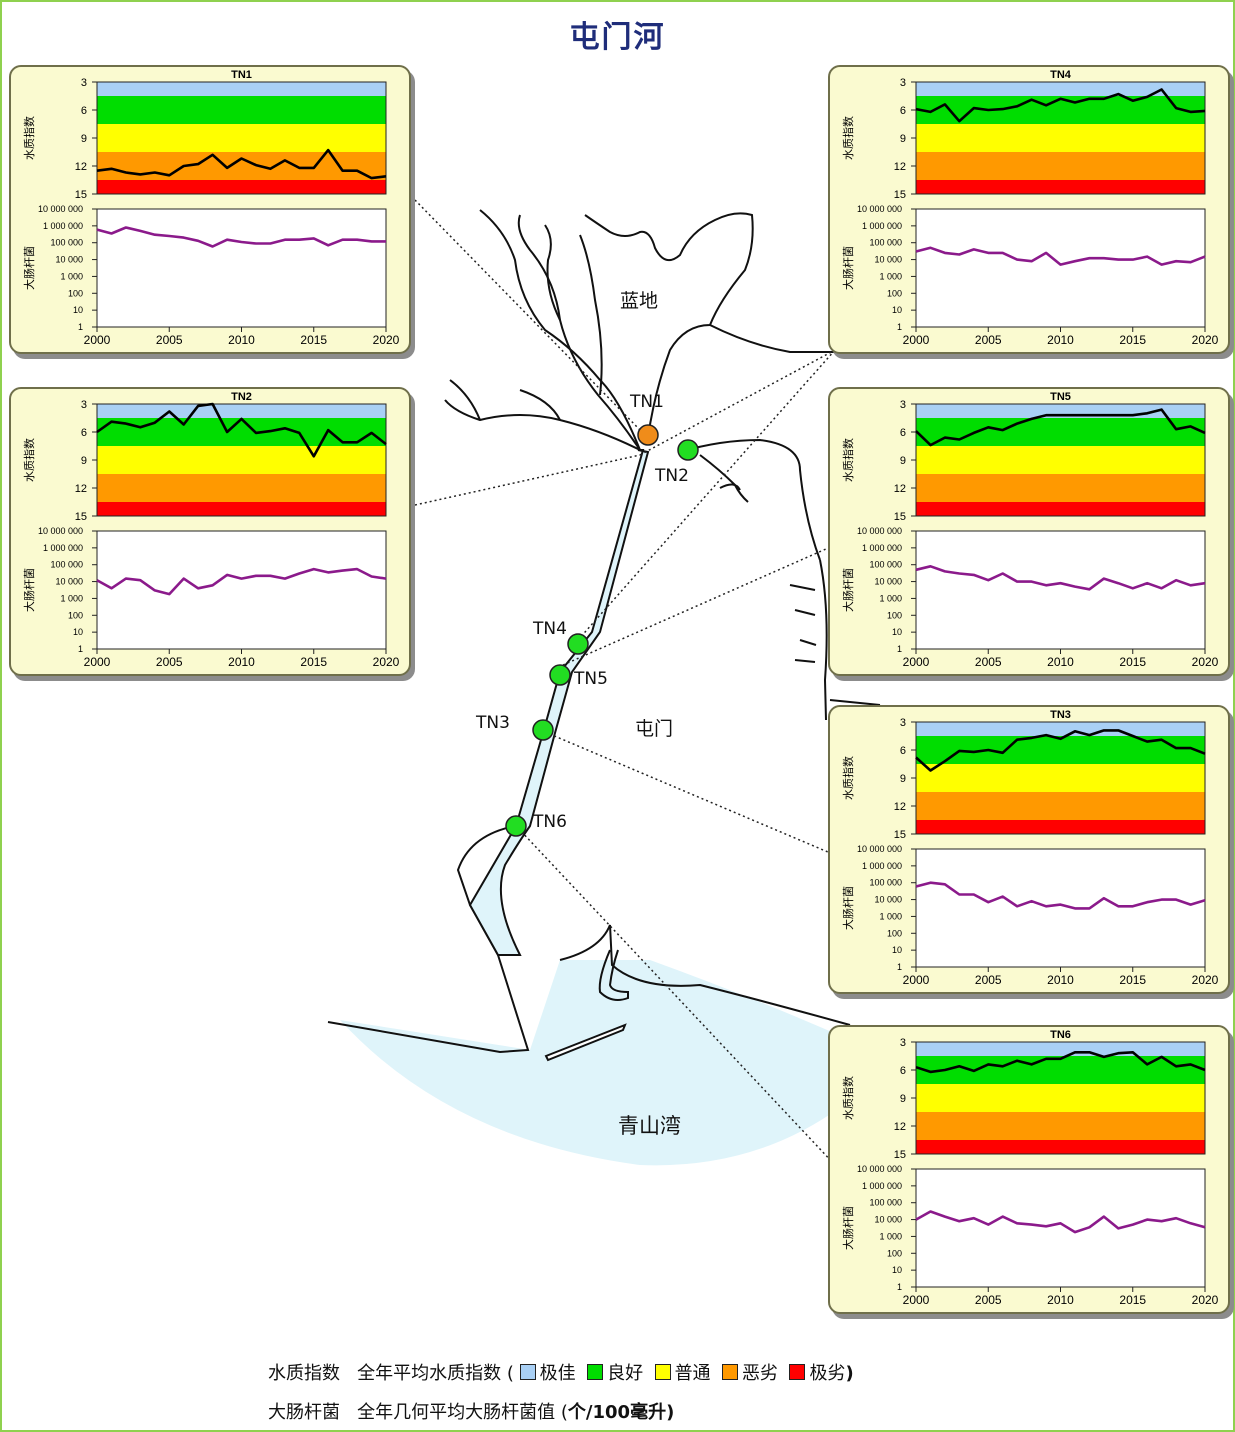 This screenshot has height=1432, width=1235. I want to click on legend-row-ecoli: 大肠杆菌 全年几何平均大肠杆菌值 (个/100毫升), so click(471, 1411).